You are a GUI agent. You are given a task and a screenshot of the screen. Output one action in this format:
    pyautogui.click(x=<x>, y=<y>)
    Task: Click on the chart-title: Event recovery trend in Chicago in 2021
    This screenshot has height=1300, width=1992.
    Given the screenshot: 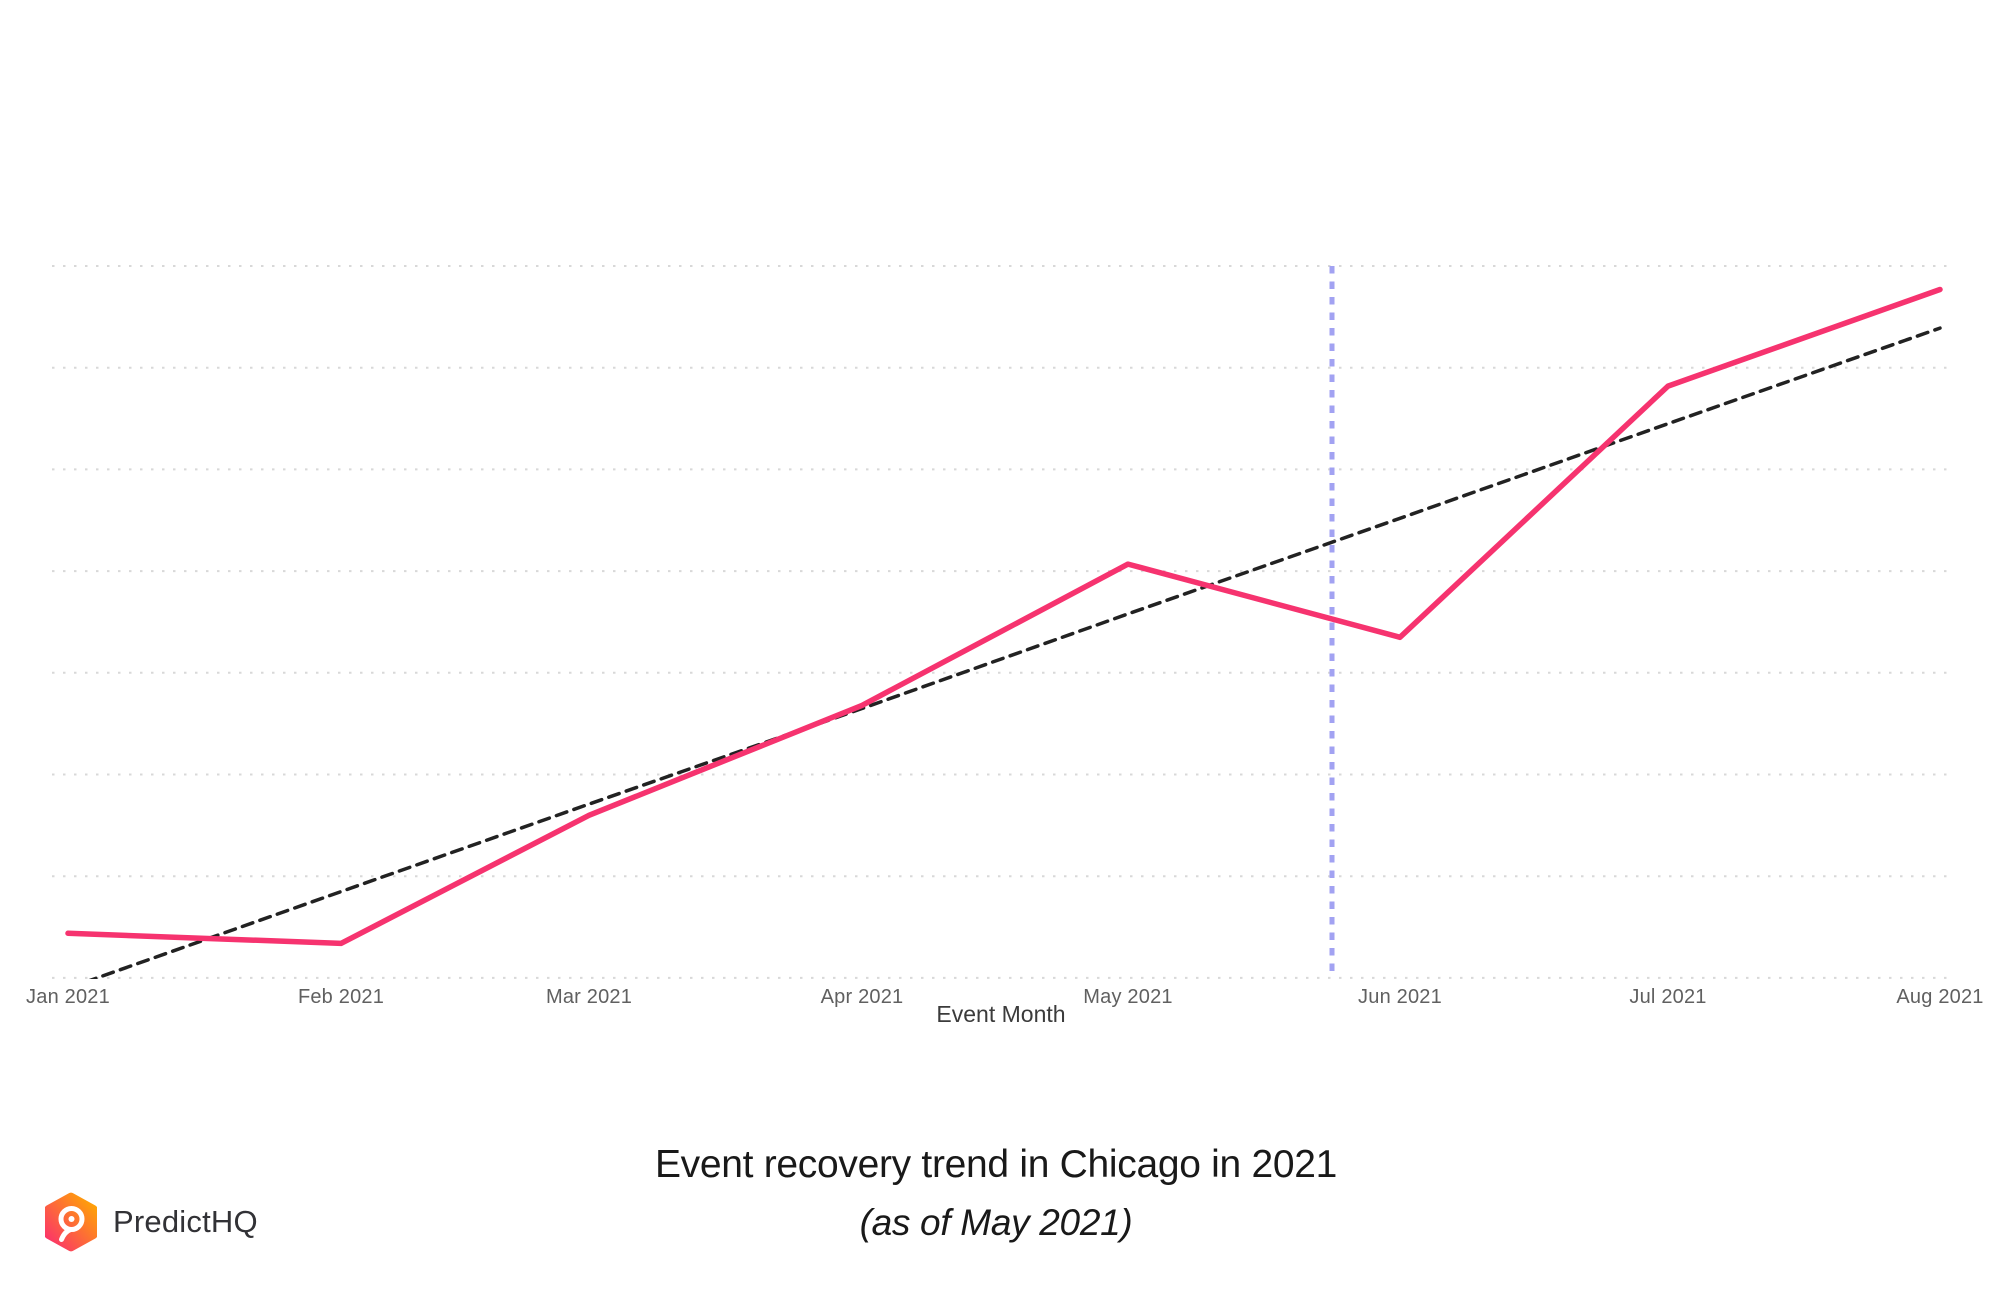 What is the action you would take?
    pyautogui.click(x=996, y=1164)
    